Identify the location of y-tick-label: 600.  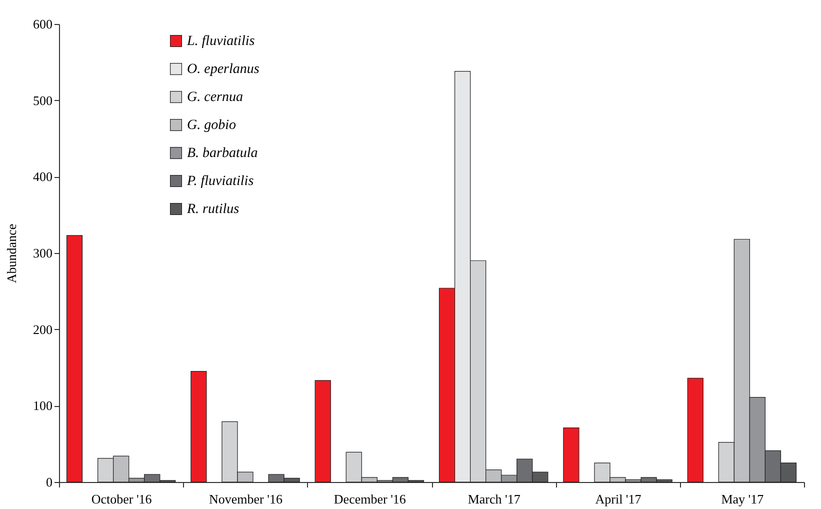
(42, 24).